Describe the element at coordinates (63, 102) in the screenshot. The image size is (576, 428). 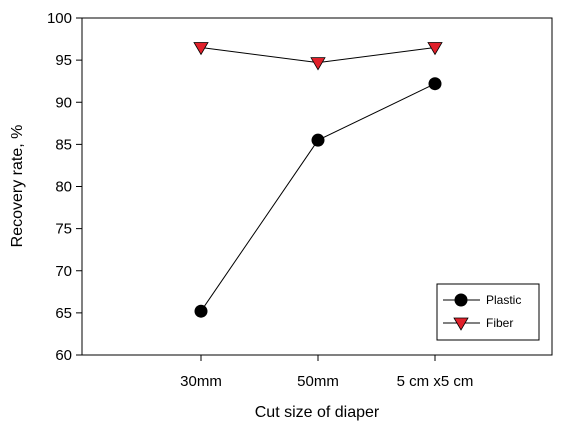
I see `y-tick-label: 90` at that location.